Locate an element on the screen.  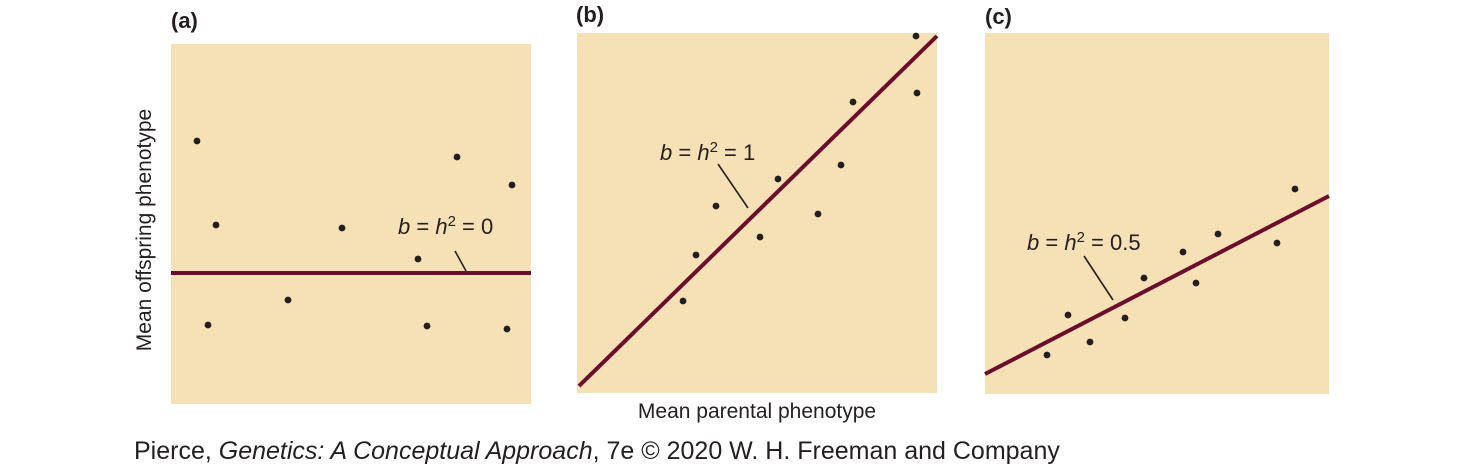
credit-book-title: Genetics: A Conceptual Approach is located at coordinates (405, 451).